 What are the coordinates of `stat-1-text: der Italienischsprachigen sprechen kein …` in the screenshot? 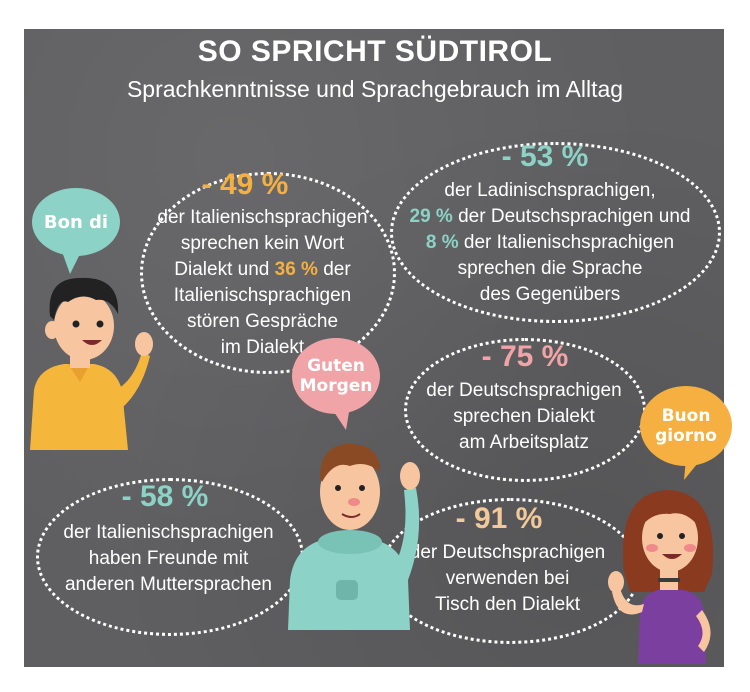 It's located at (262, 283).